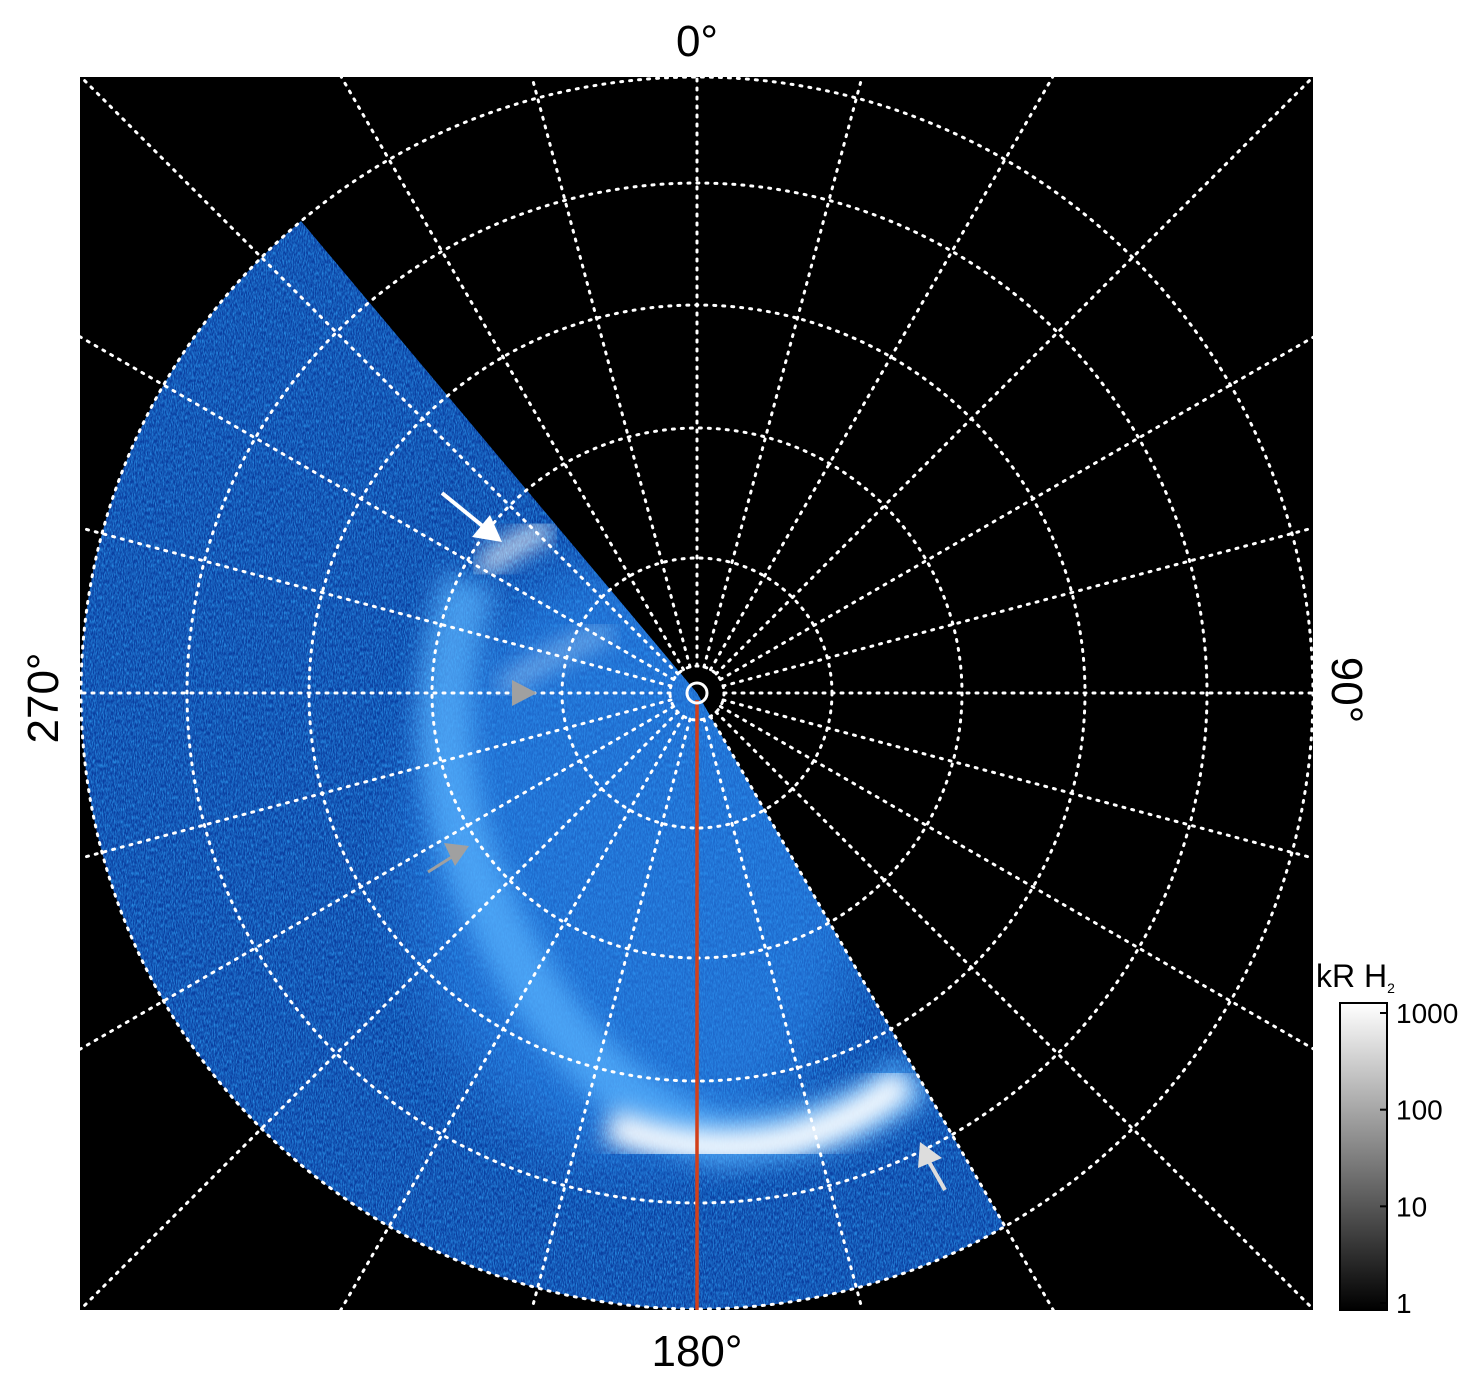 This screenshot has width=1481, height=1386. What do you see at coordinates (696, 1351) in the screenshot?
I see `angle-label-bottom: 180°` at bounding box center [696, 1351].